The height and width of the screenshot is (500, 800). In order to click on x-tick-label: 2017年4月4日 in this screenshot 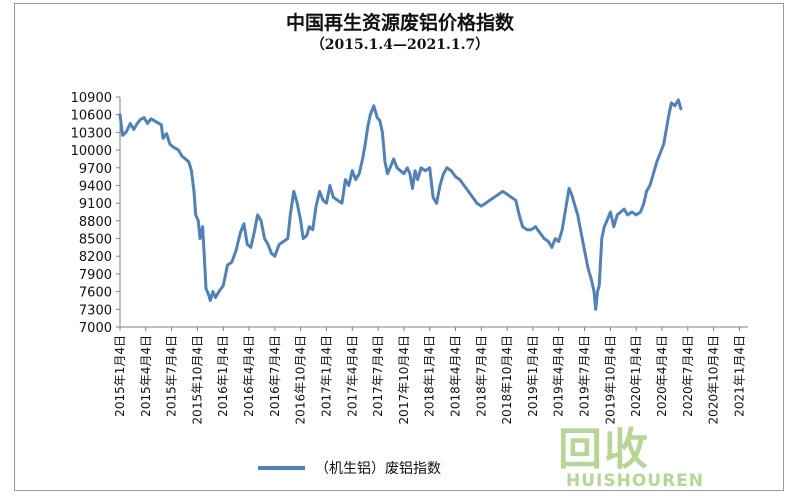, I will do `click(352, 376)`.